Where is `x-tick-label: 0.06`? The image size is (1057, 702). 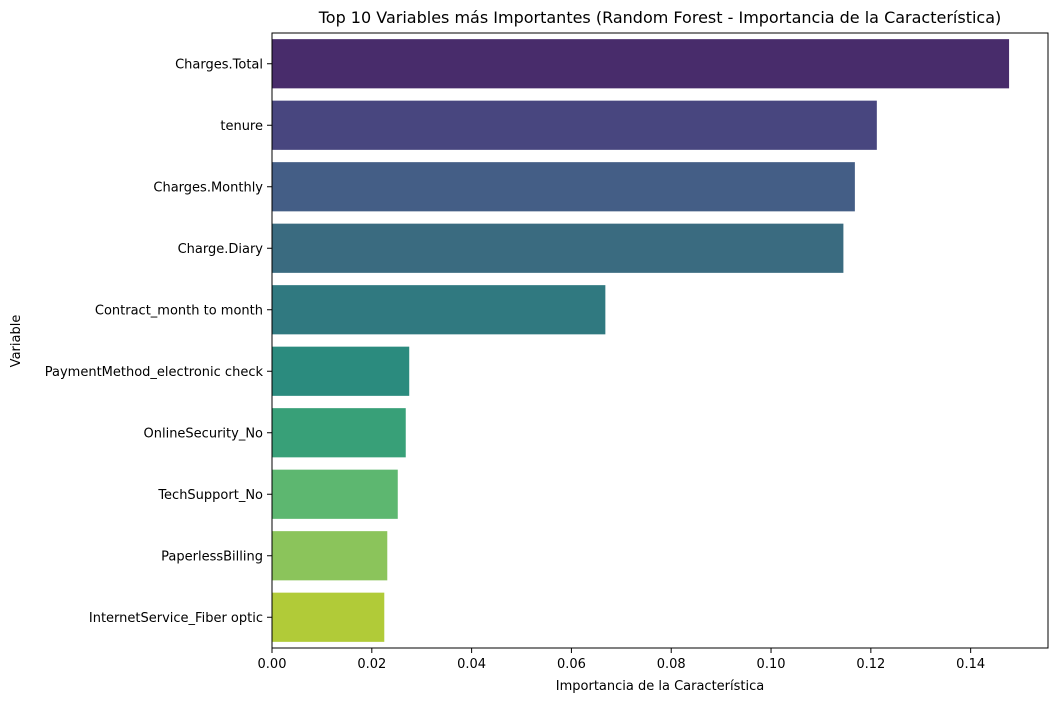 x-tick-label: 0.06 is located at coordinates (571, 664).